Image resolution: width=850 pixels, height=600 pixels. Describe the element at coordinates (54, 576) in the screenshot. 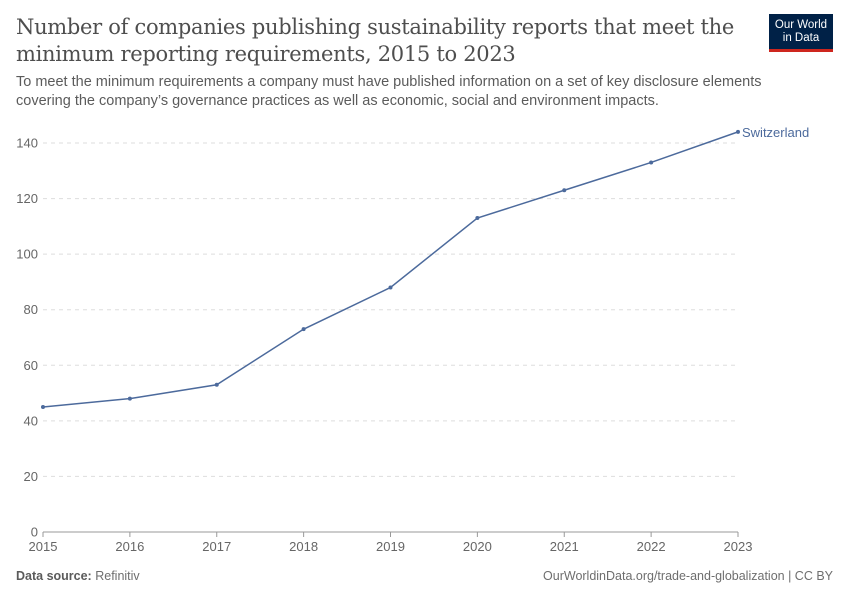

I see `source-label: Data source:` at that location.